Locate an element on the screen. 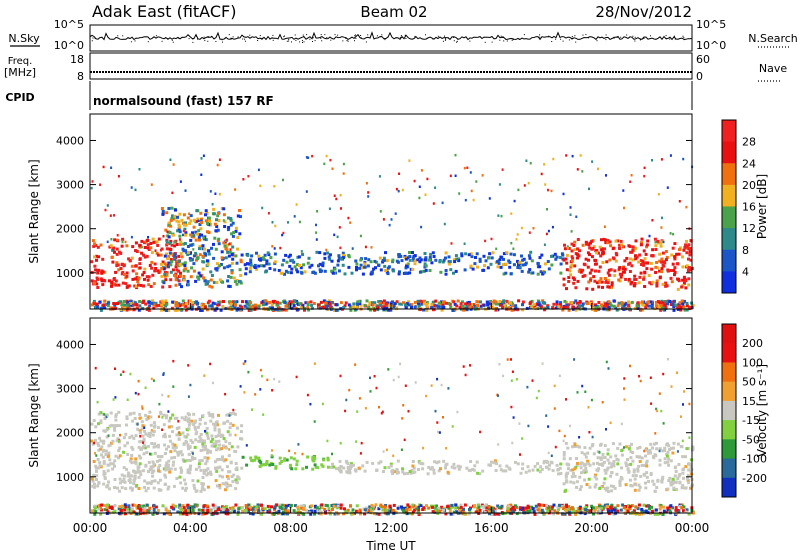 Image resolution: width=800 pixels, height=554 pixels. noise-left-tick-top: 10^5 is located at coordinates (69, 24).